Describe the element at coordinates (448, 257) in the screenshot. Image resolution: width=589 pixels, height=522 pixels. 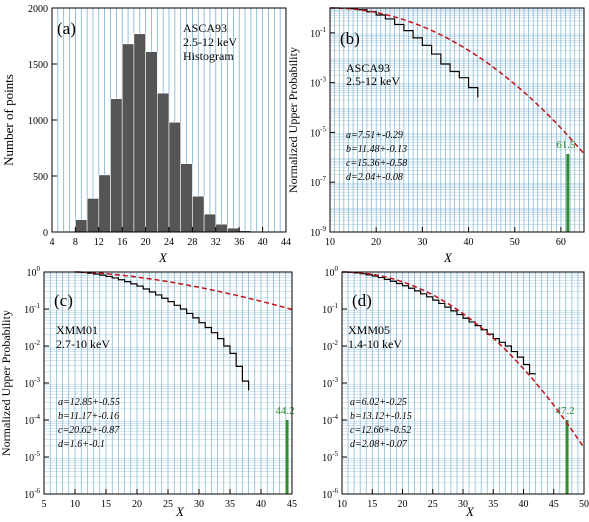
I see `panel-b-xlabel: X` at that location.